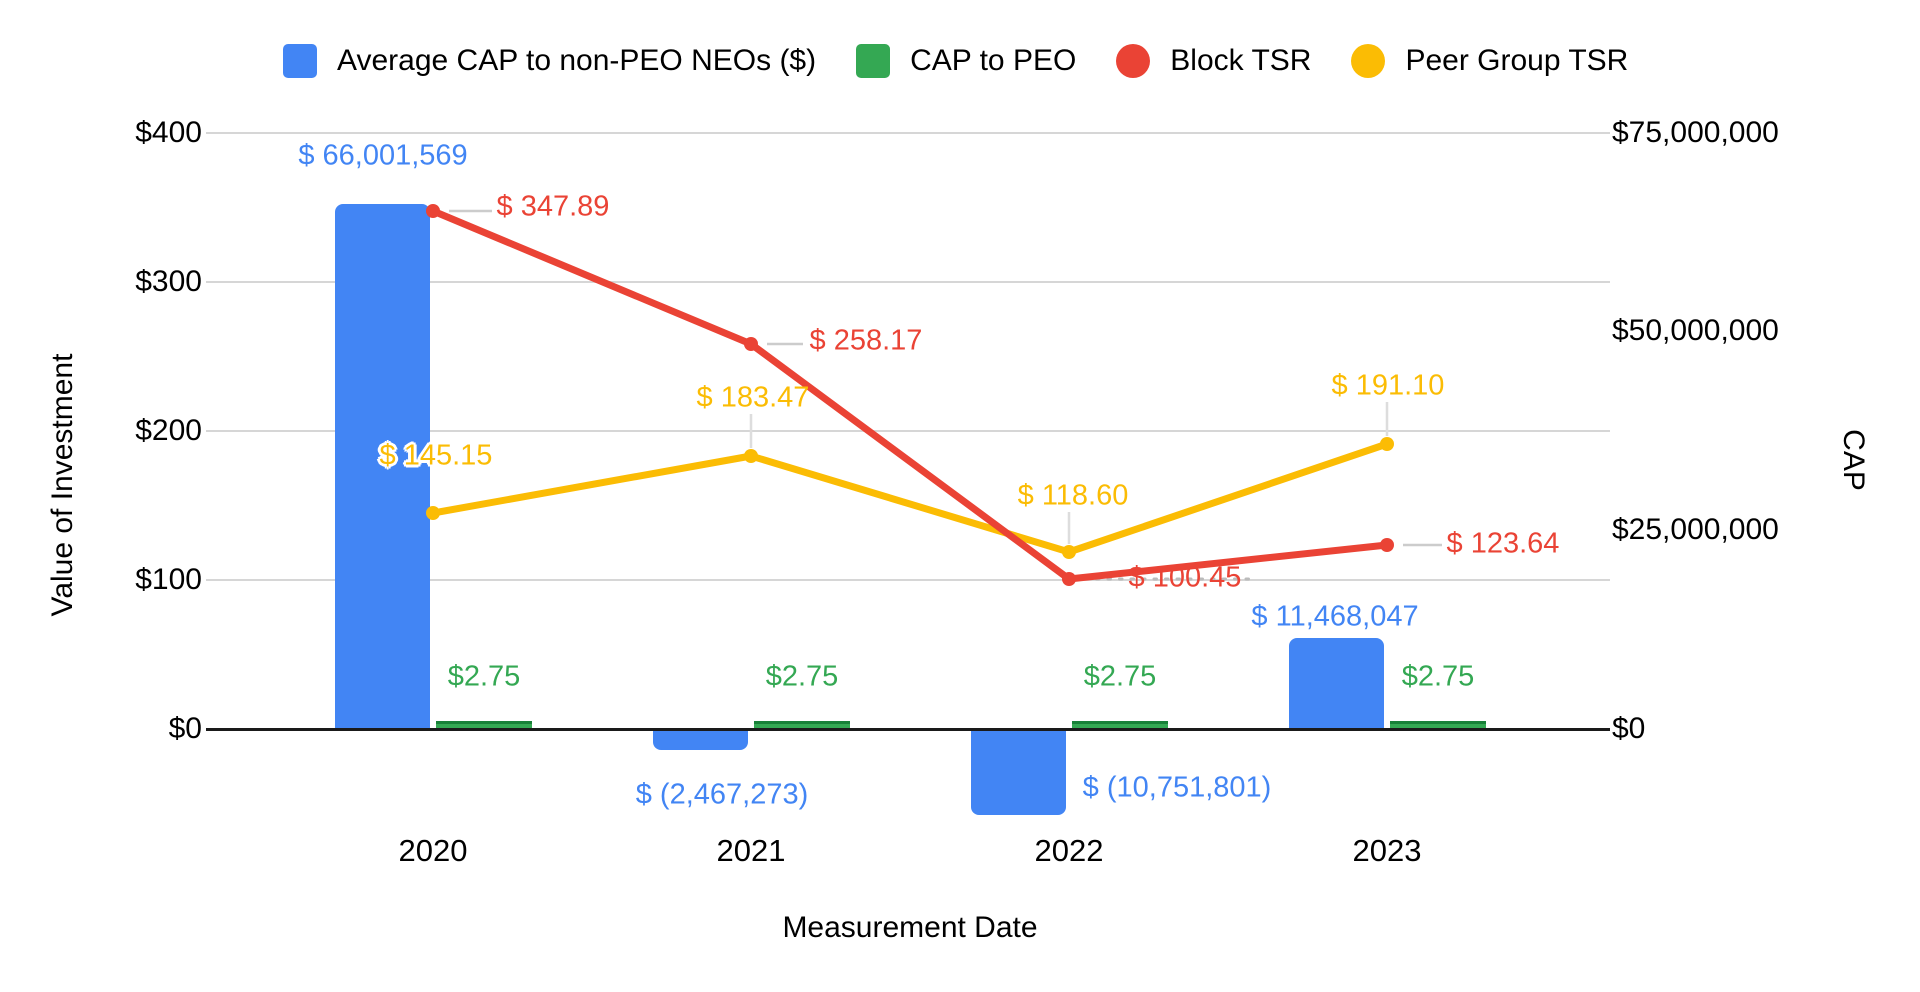 The image size is (1920, 992). Describe the element at coordinates (168, 430) in the screenshot. I see `left-axis-tick-200: $200` at that location.